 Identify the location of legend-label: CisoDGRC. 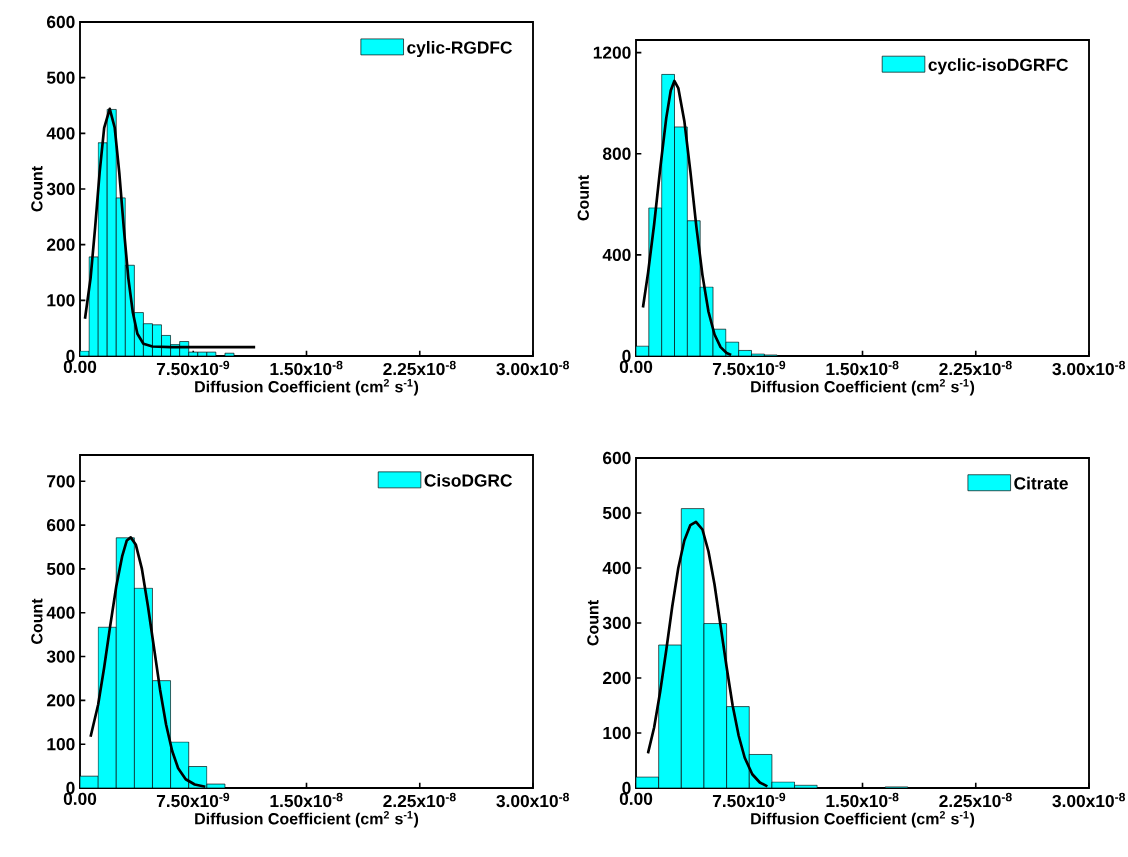
(468, 480).